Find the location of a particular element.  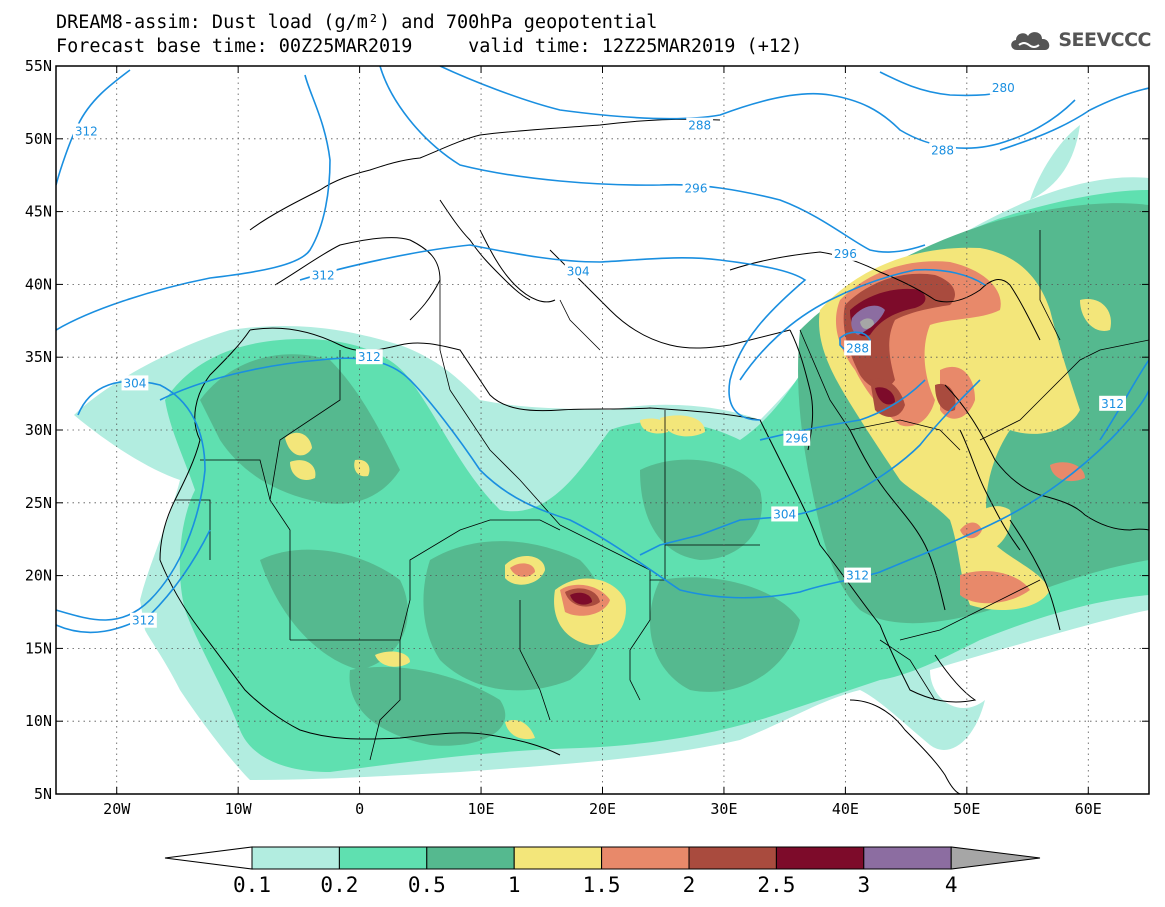

logo-text: SEEVCCC is located at coordinates (1104, 40).